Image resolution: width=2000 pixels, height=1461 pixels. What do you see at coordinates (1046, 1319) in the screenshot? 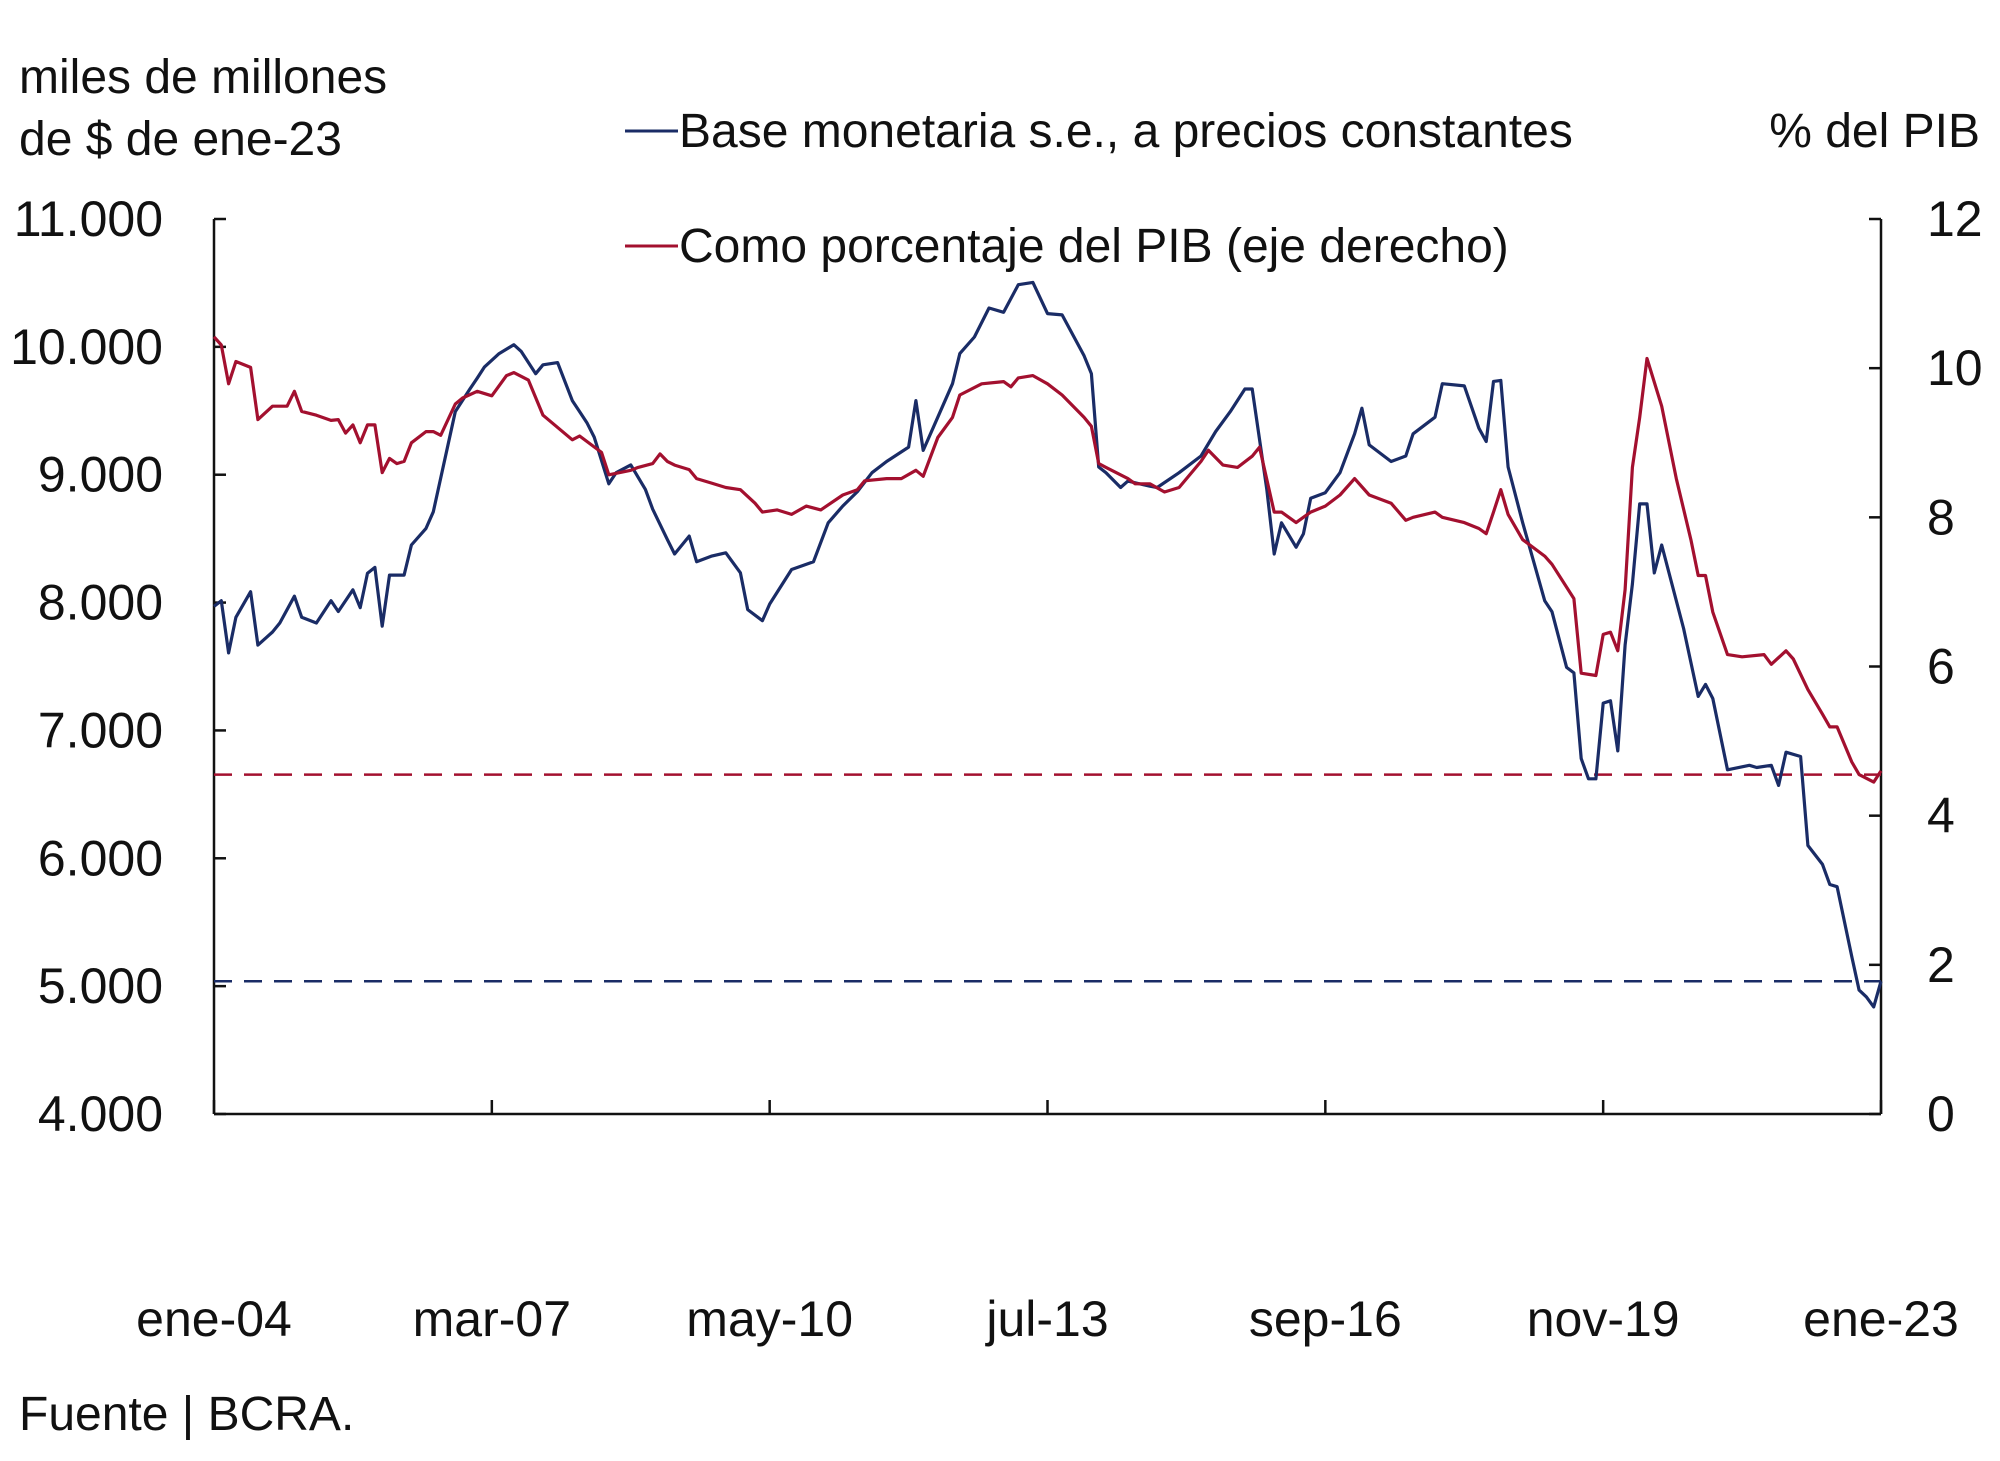
I see `x-tick-label: jul-13` at bounding box center [1046, 1319].